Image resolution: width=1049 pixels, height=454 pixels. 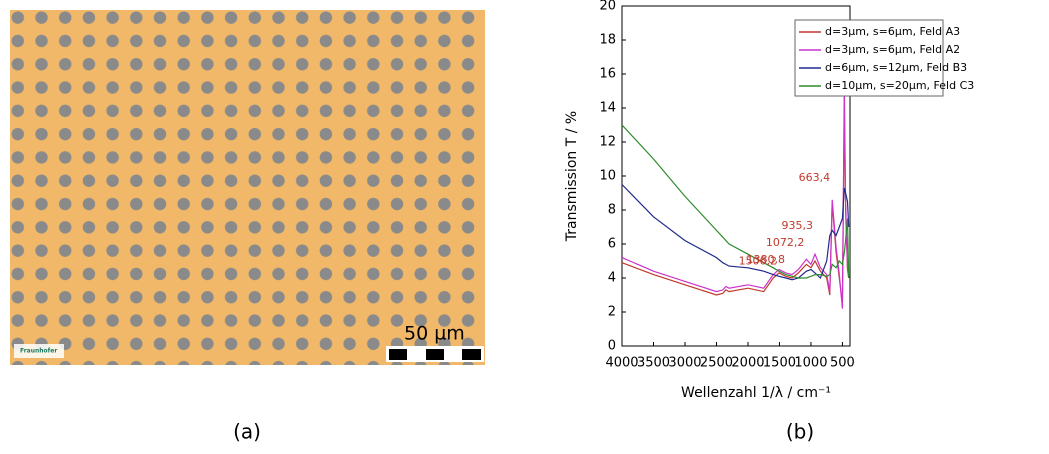 I want to click on scale-label: 50 µm, so click(x=434, y=334).